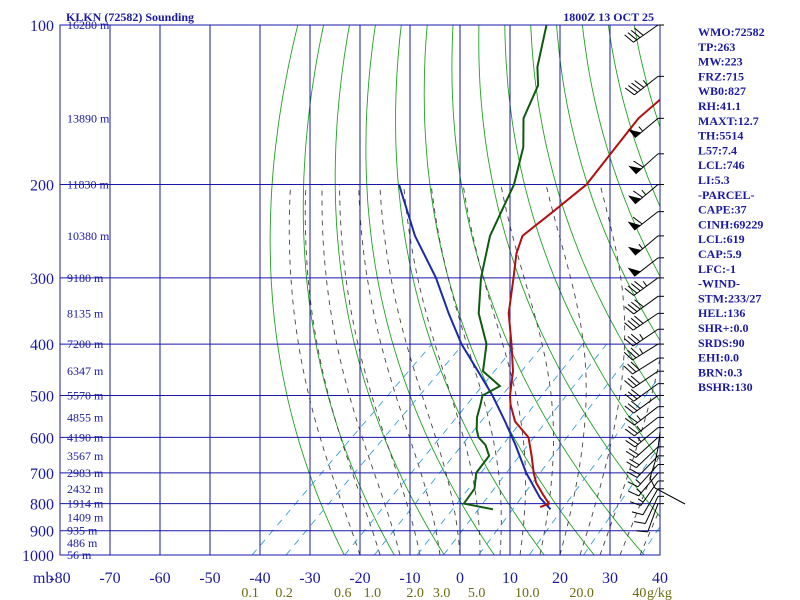 The width and height of the screenshot is (800, 600). What do you see at coordinates (714, 180) in the screenshot?
I see `sounding-index: LI:5.3` at bounding box center [714, 180].